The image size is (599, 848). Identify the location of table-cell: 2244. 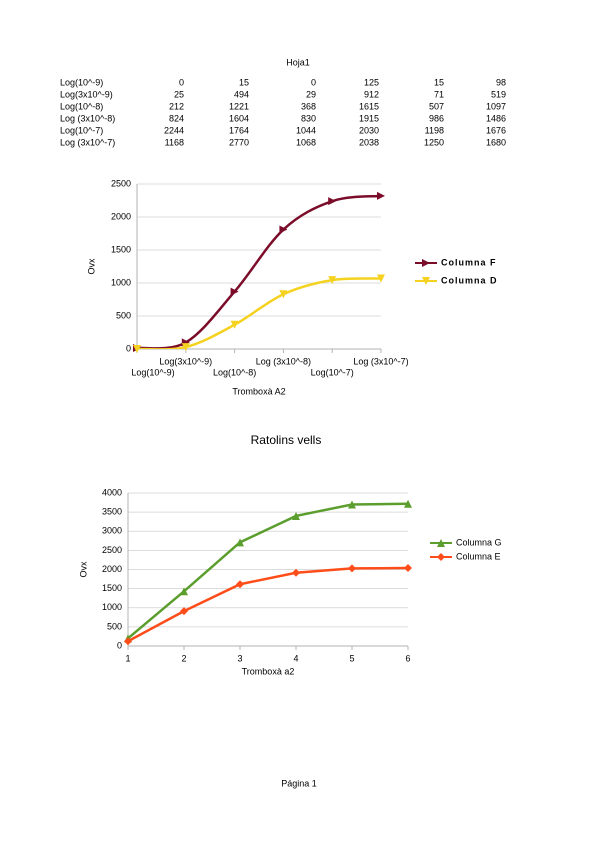
(174, 130).